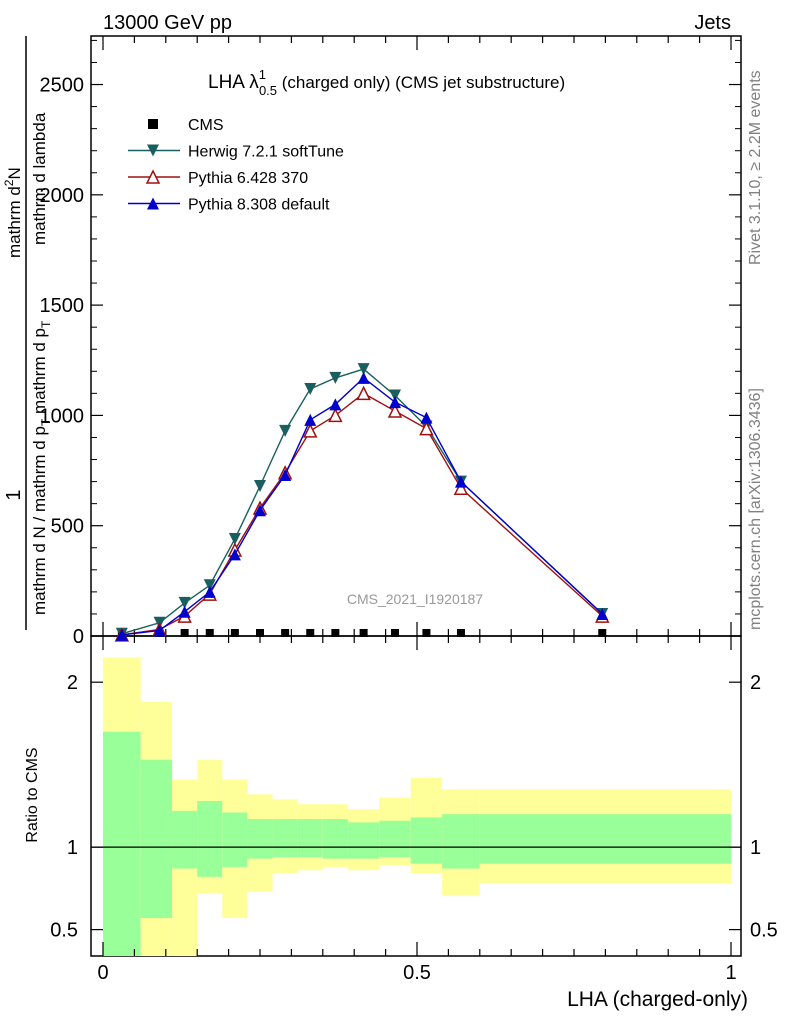 This screenshot has width=786, height=1024. What do you see at coordinates (657, 999) in the screenshot?
I see `x-axis-label: LHA (charged-only)` at bounding box center [657, 999].